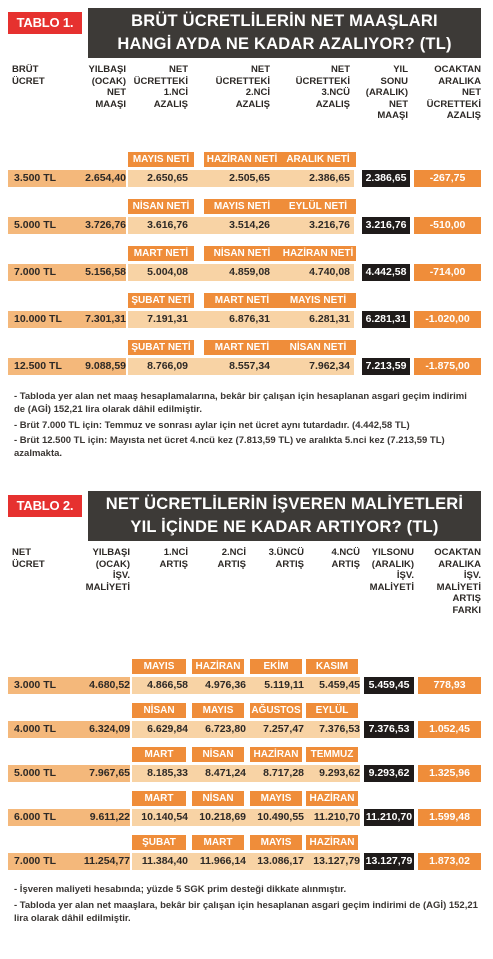  What do you see at coordinates (35, 178) in the screenshot?
I see `cell-brut: 3.500 TL` at bounding box center [35, 178].